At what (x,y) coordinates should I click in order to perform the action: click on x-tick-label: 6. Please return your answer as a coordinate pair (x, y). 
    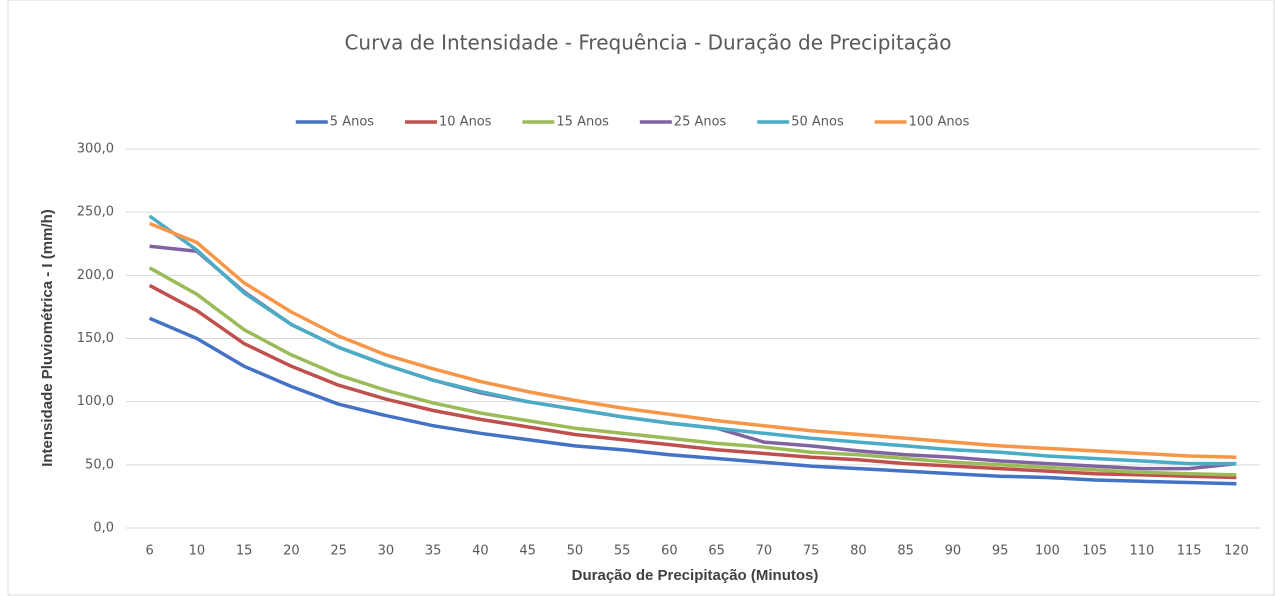
    Looking at the image, I should click on (149, 551).